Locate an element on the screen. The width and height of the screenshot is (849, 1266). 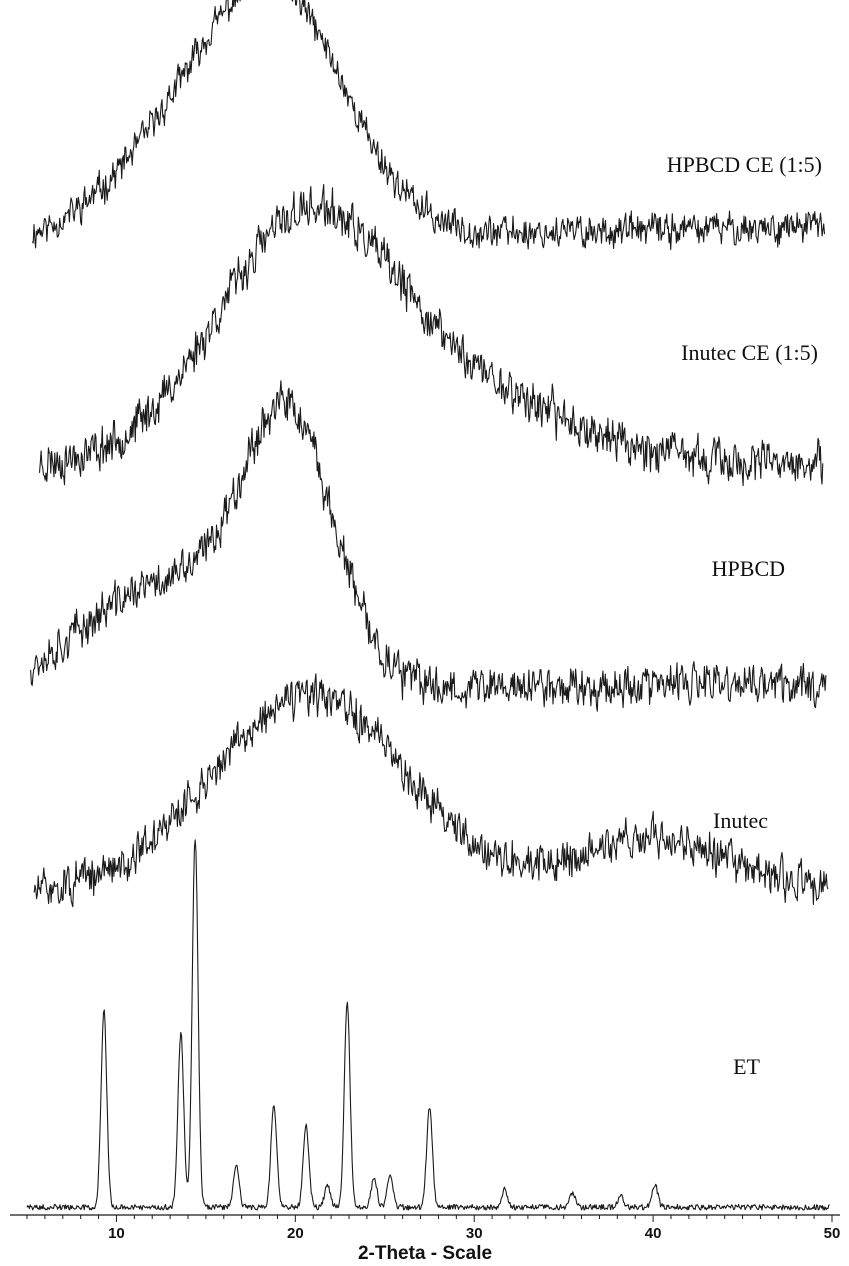
x-tick-label: 30 is located at coordinates (474, 1233).